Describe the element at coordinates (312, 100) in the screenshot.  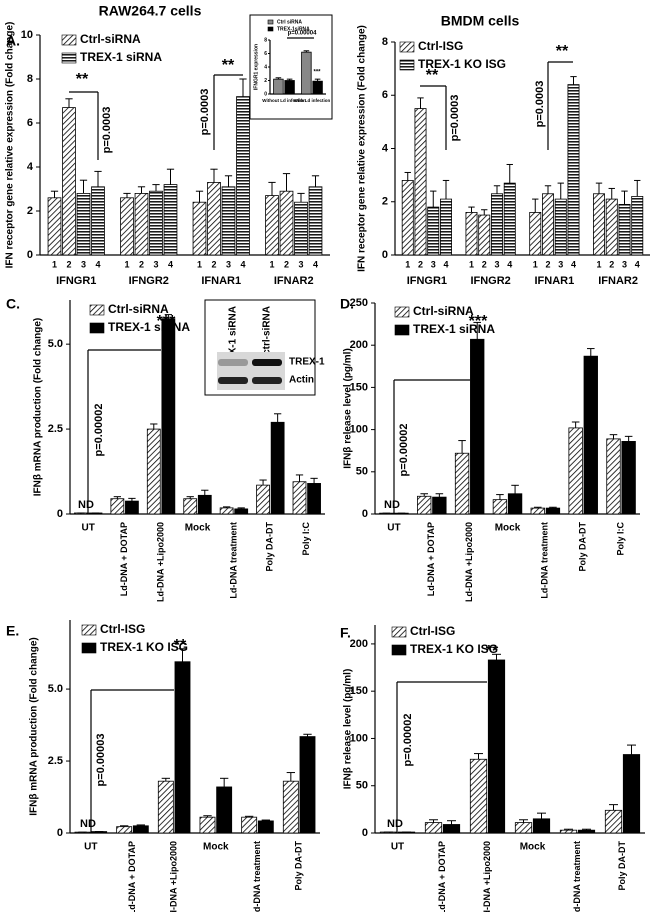
I see `x-tick-label: With Ld infection` at that location.